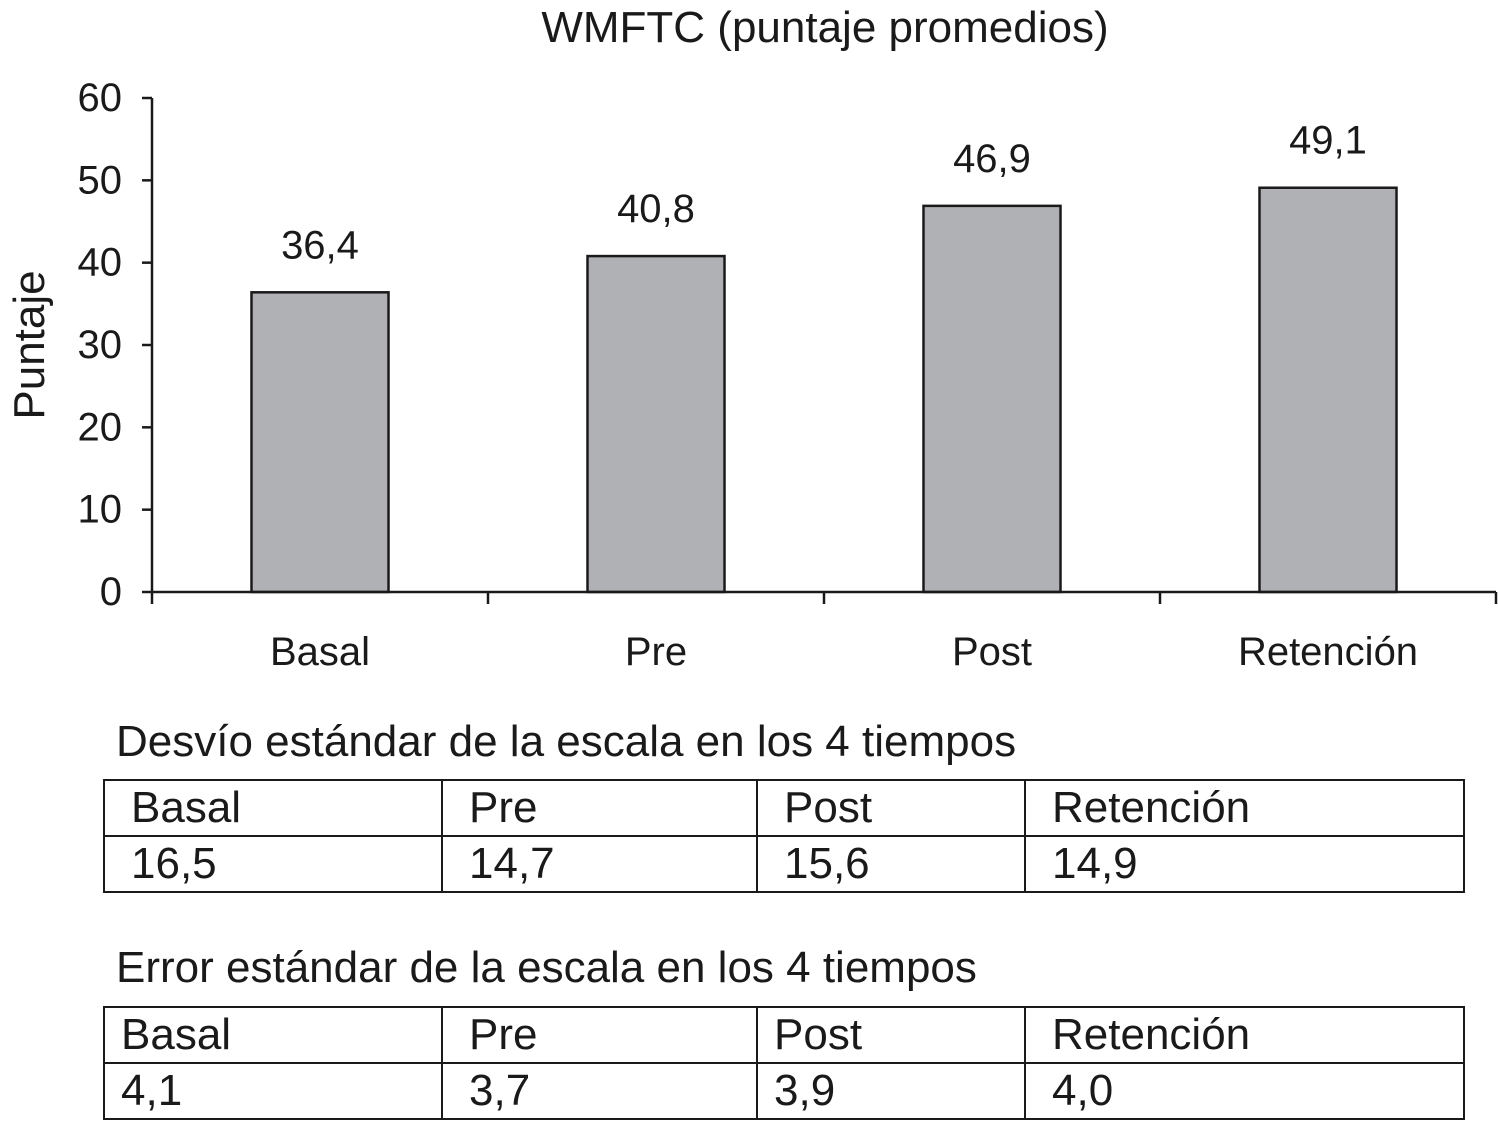  Describe the element at coordinates (599, 864) in the screenshot. I see `table-cell: 14,7` at that location.